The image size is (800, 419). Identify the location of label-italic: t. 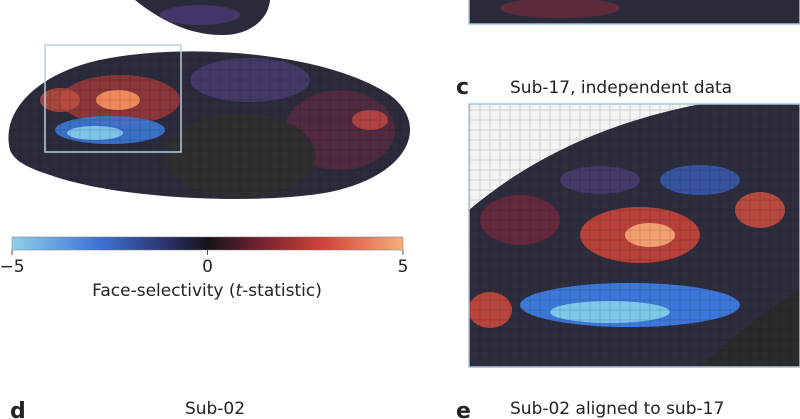
(240, 291).